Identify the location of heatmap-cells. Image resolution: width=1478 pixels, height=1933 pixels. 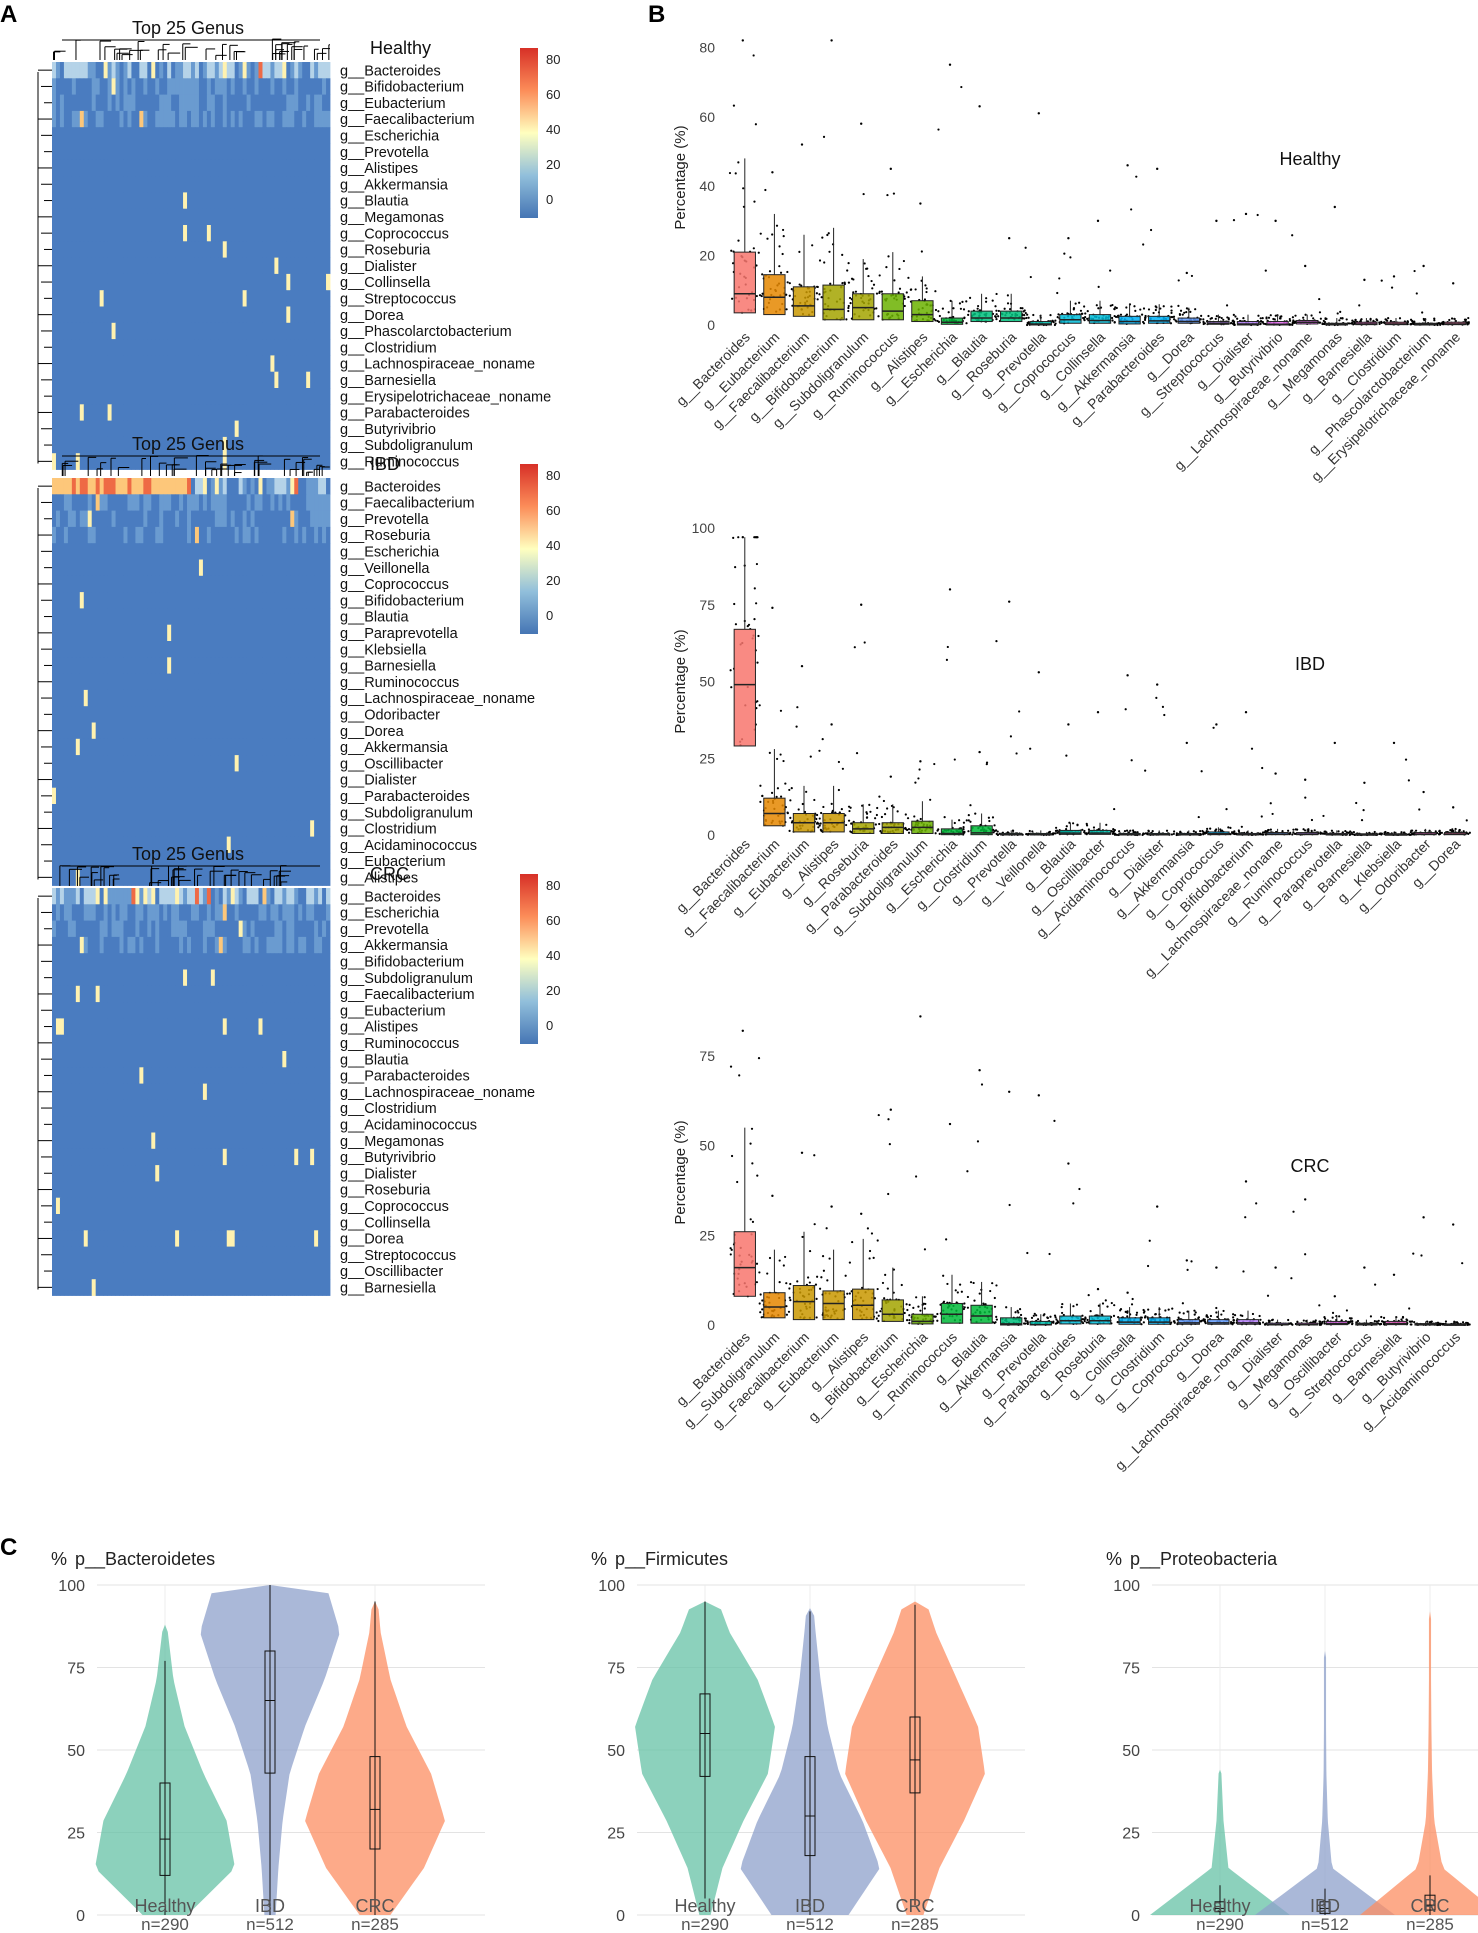
(191, 682).